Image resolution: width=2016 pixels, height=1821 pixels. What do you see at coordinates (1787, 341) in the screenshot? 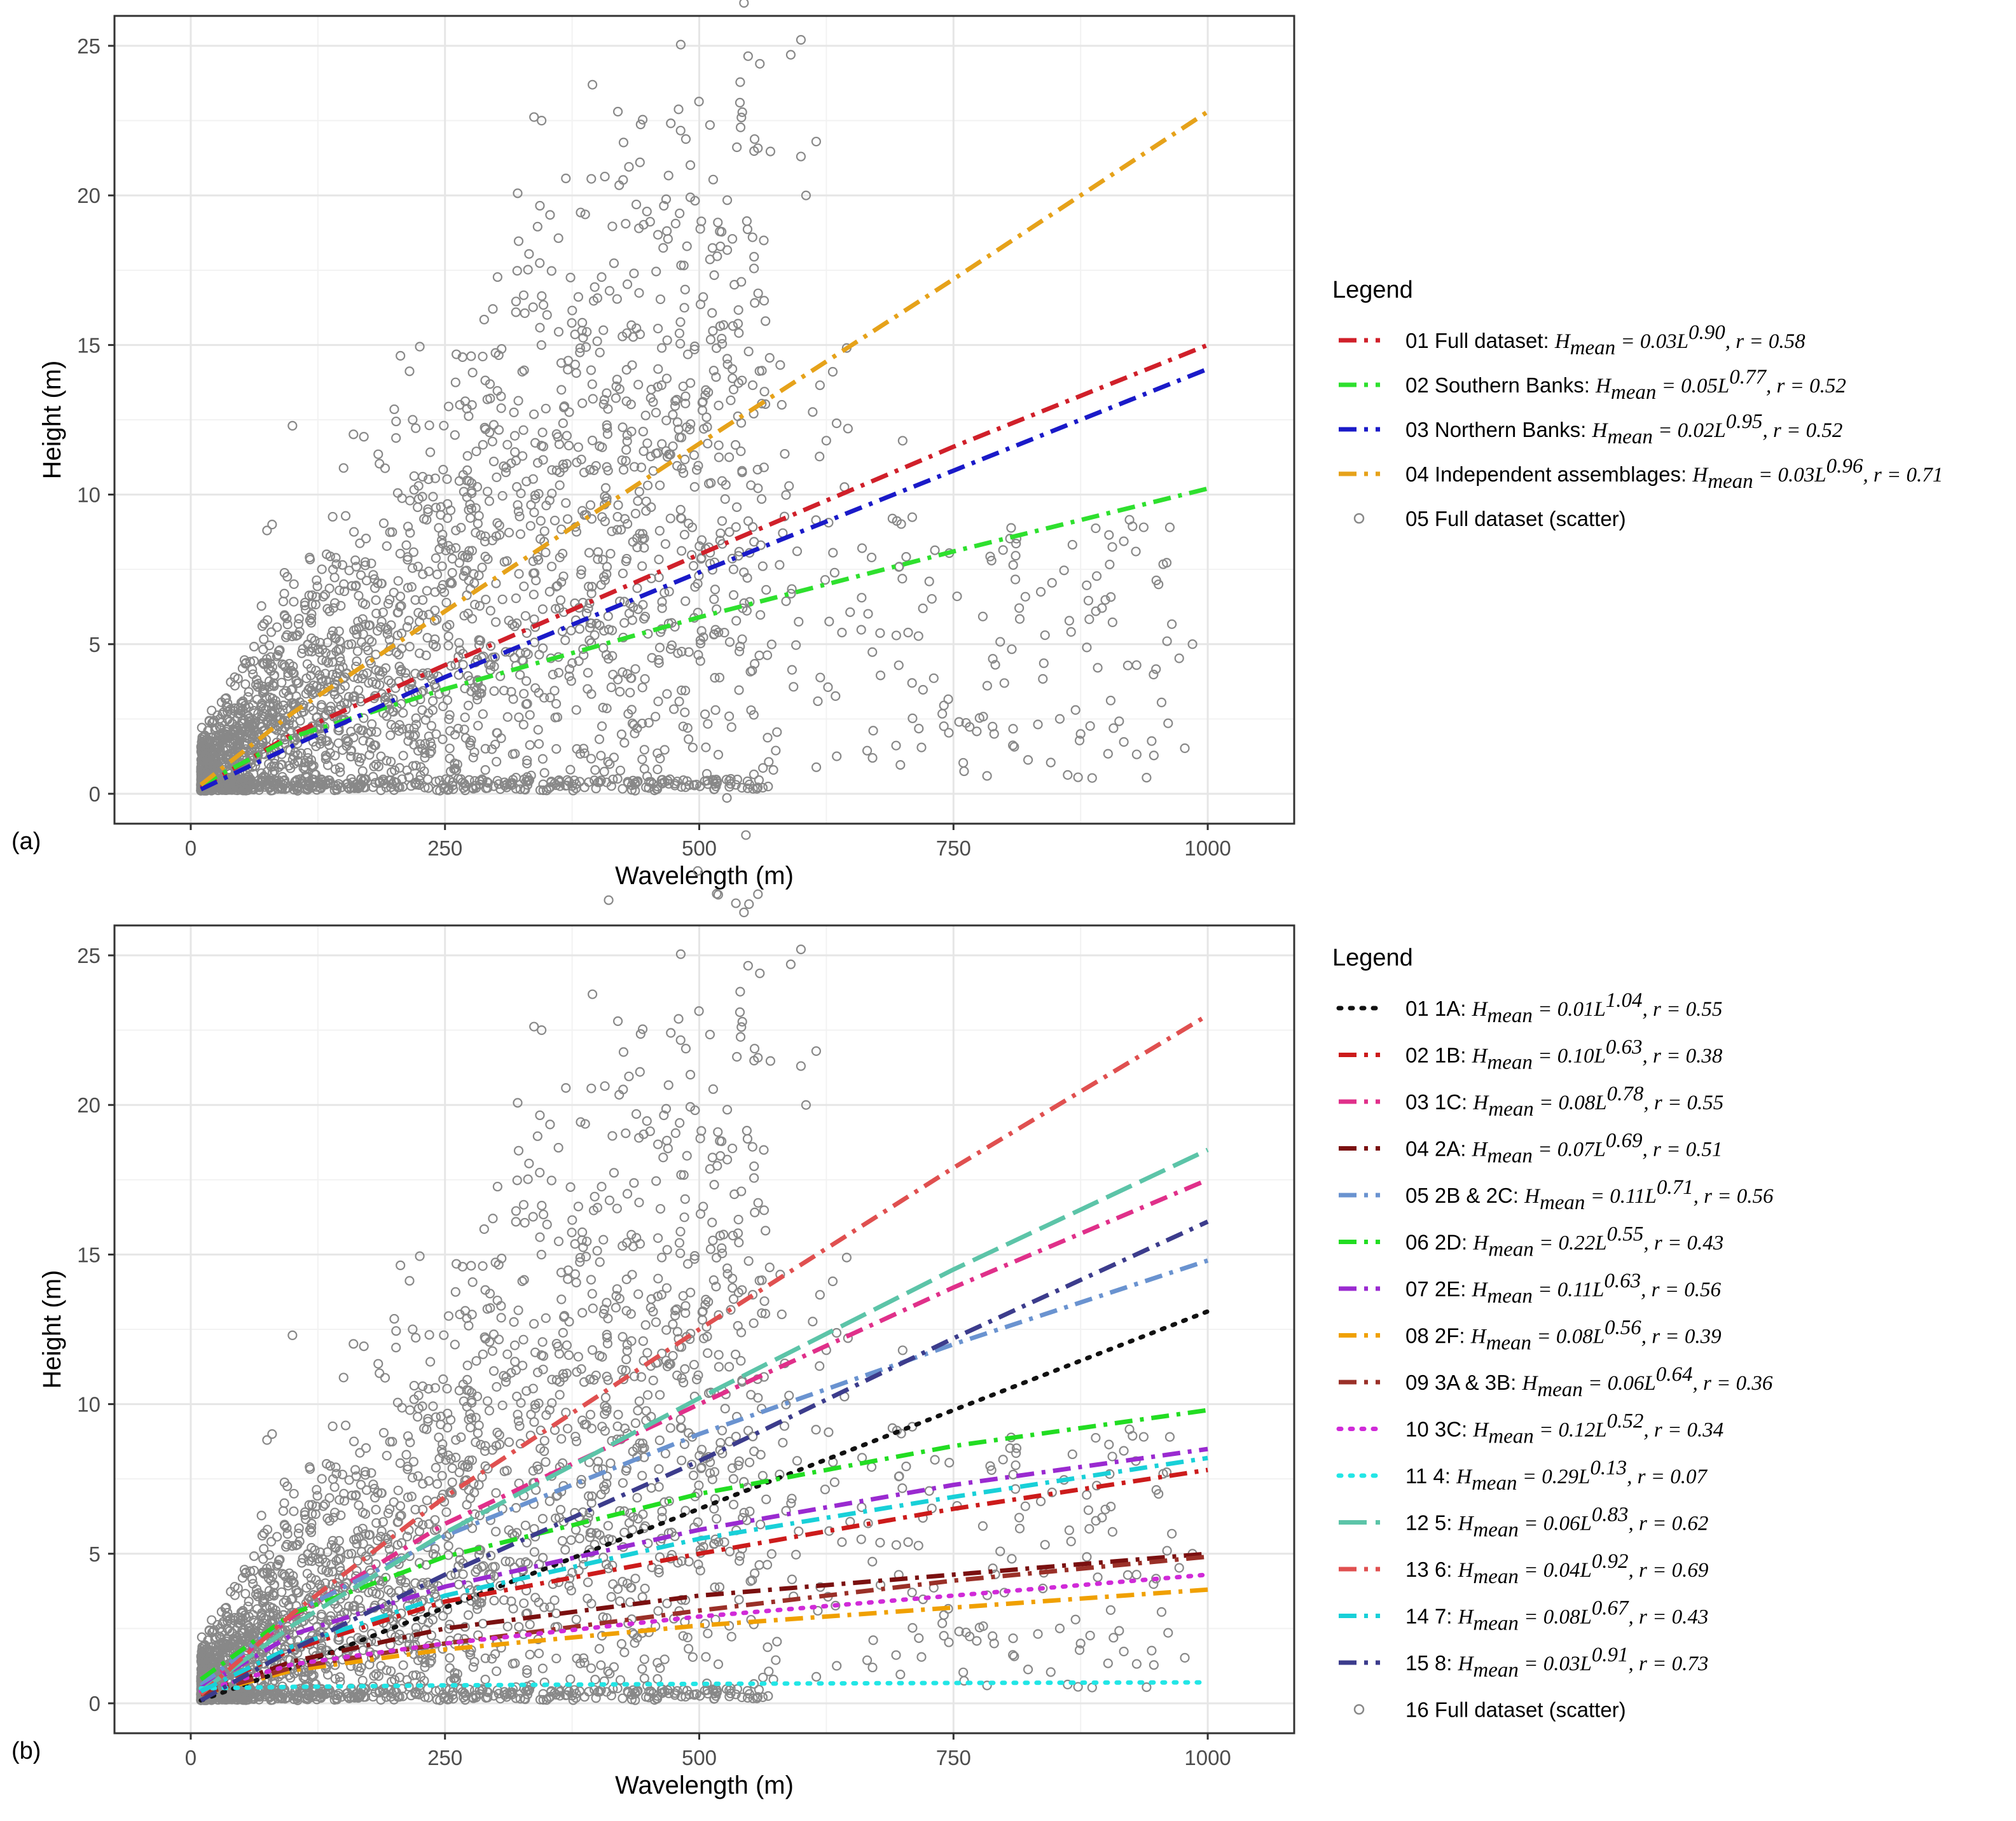
I see `legend-eq-r: 0.58` at bounding box center [1787, 341].